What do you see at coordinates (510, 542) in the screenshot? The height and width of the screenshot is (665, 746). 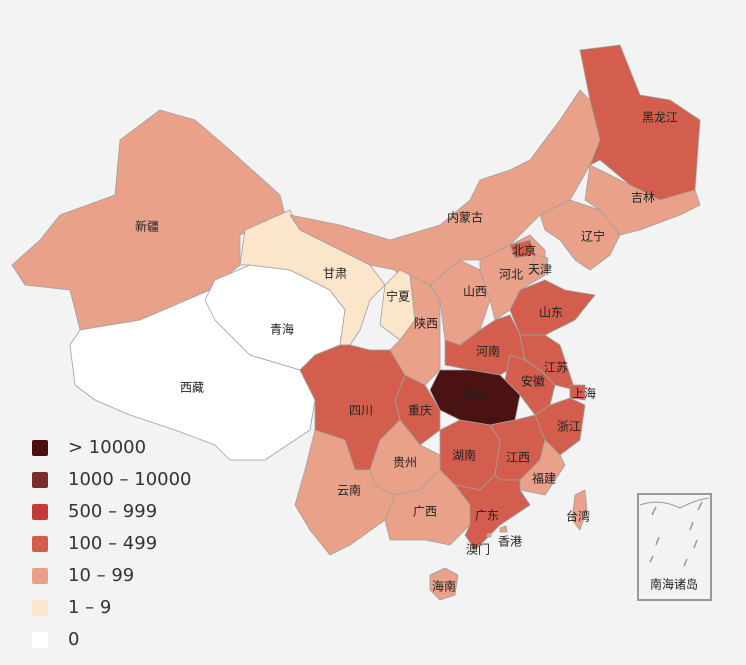 I see `province-label: 香港` at bounding box center [510, 542].